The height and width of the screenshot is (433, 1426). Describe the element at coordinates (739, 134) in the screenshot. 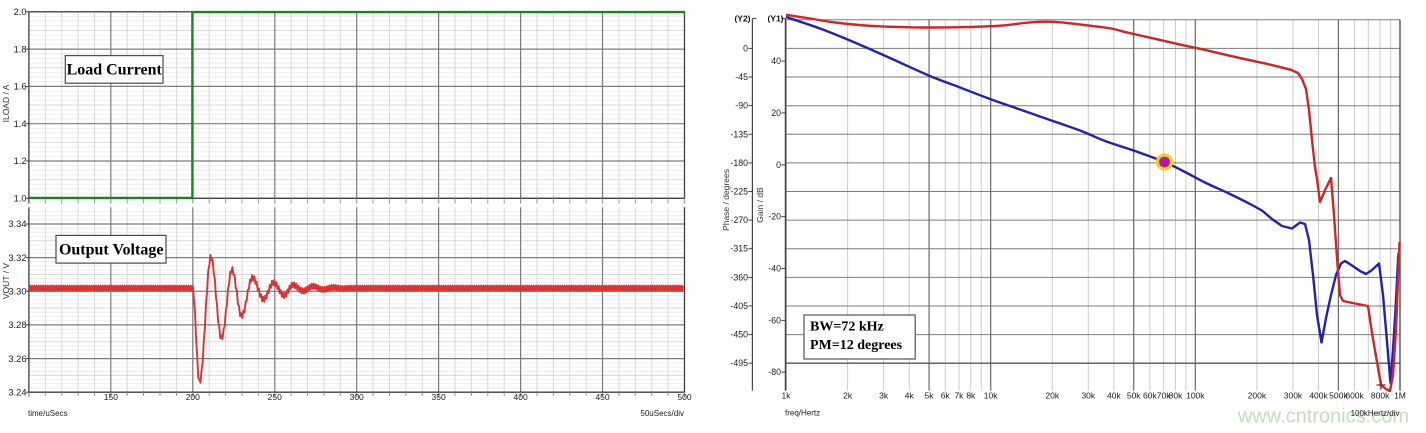

I see `svg-text: -135` at that location.